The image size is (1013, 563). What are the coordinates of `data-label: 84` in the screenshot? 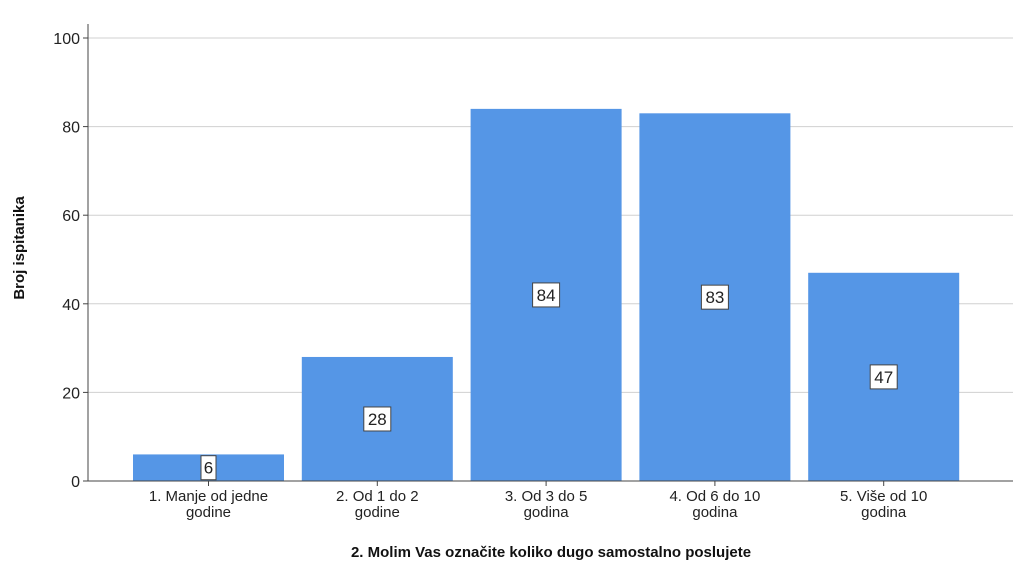 It's located at (546, 295).